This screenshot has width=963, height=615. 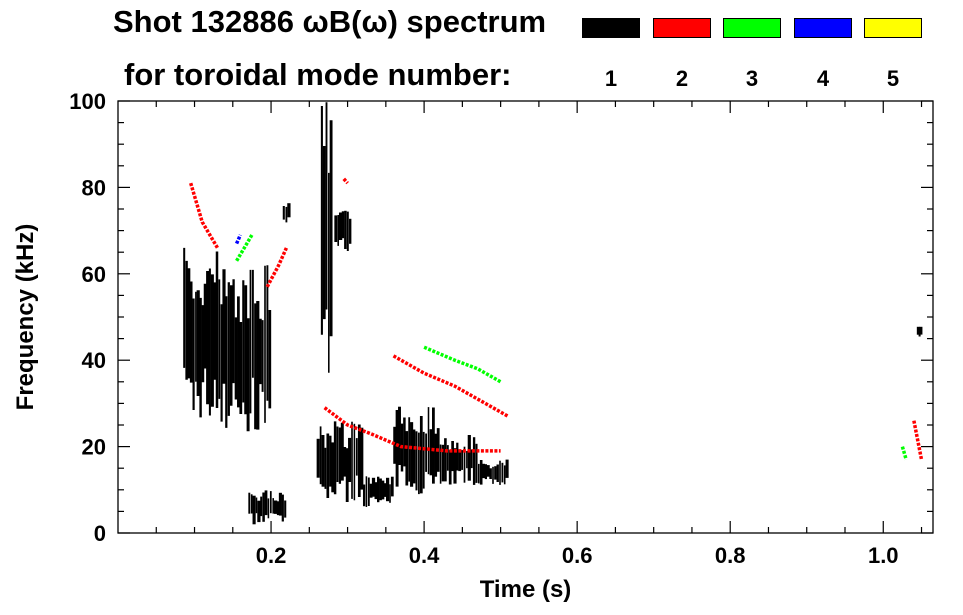 What do you see at coordinates (611, 78) in the screenshot?
I see `legend-label-1: 1` at bounding box center [611, 78].